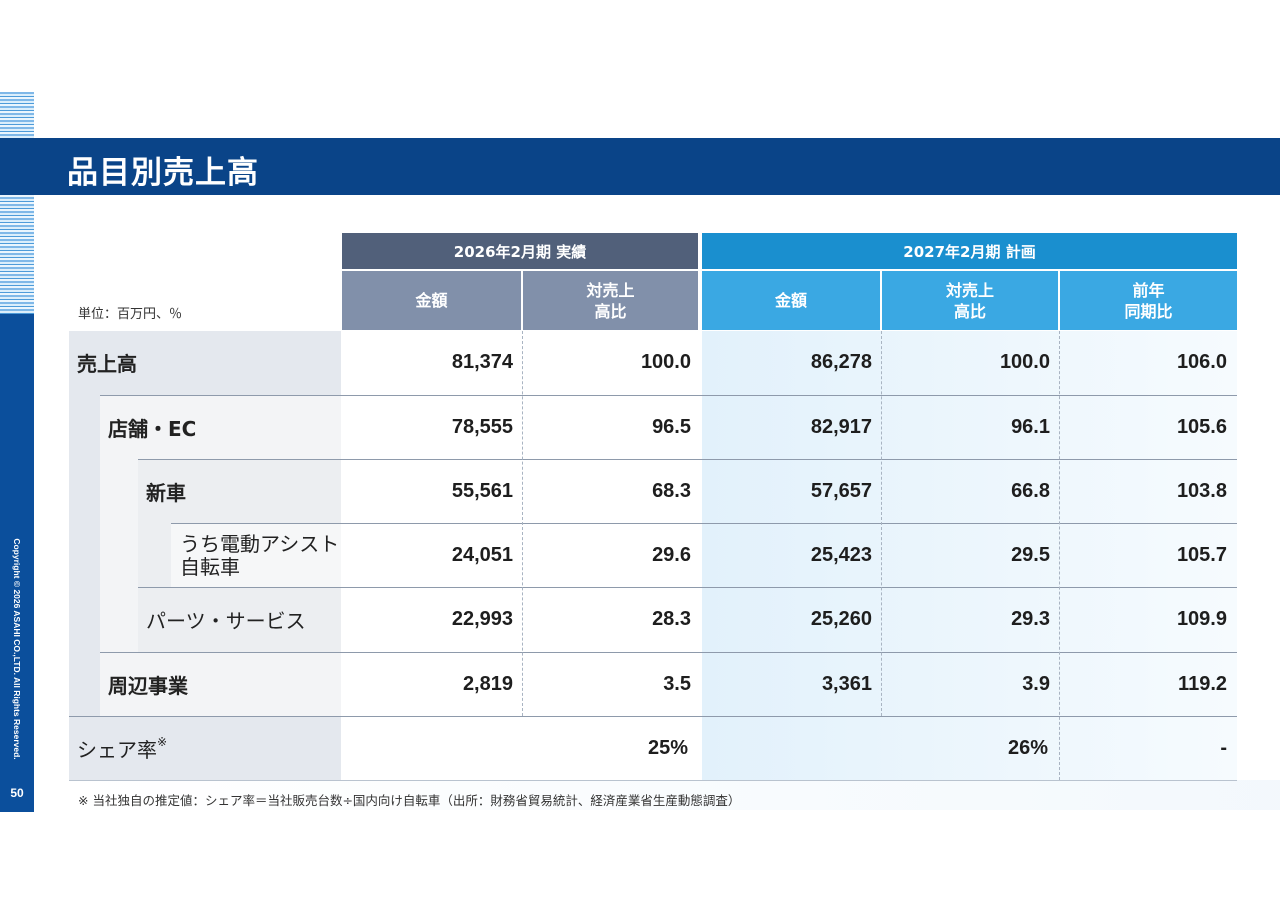 Image resolution: width=1280 pixels, height=905 pixels. I want to click on cell-share-2027: 26%, so click(1027, 748).